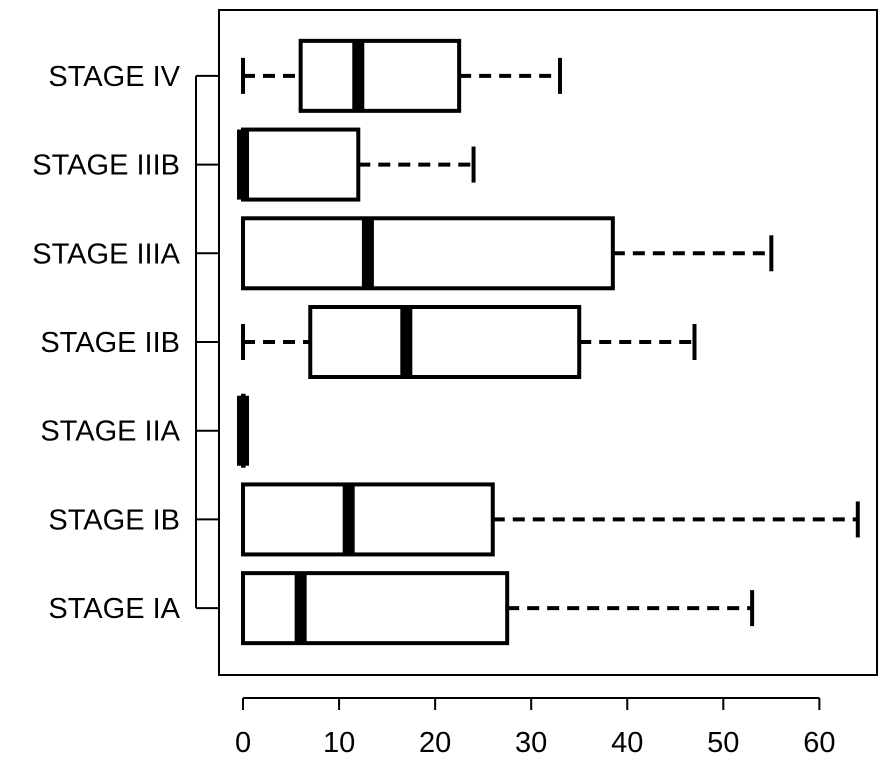  What do you see at coordinates (723, 742) in the screenshot?
I see `x-tick-label: 50` at bounding box center [723, 742].